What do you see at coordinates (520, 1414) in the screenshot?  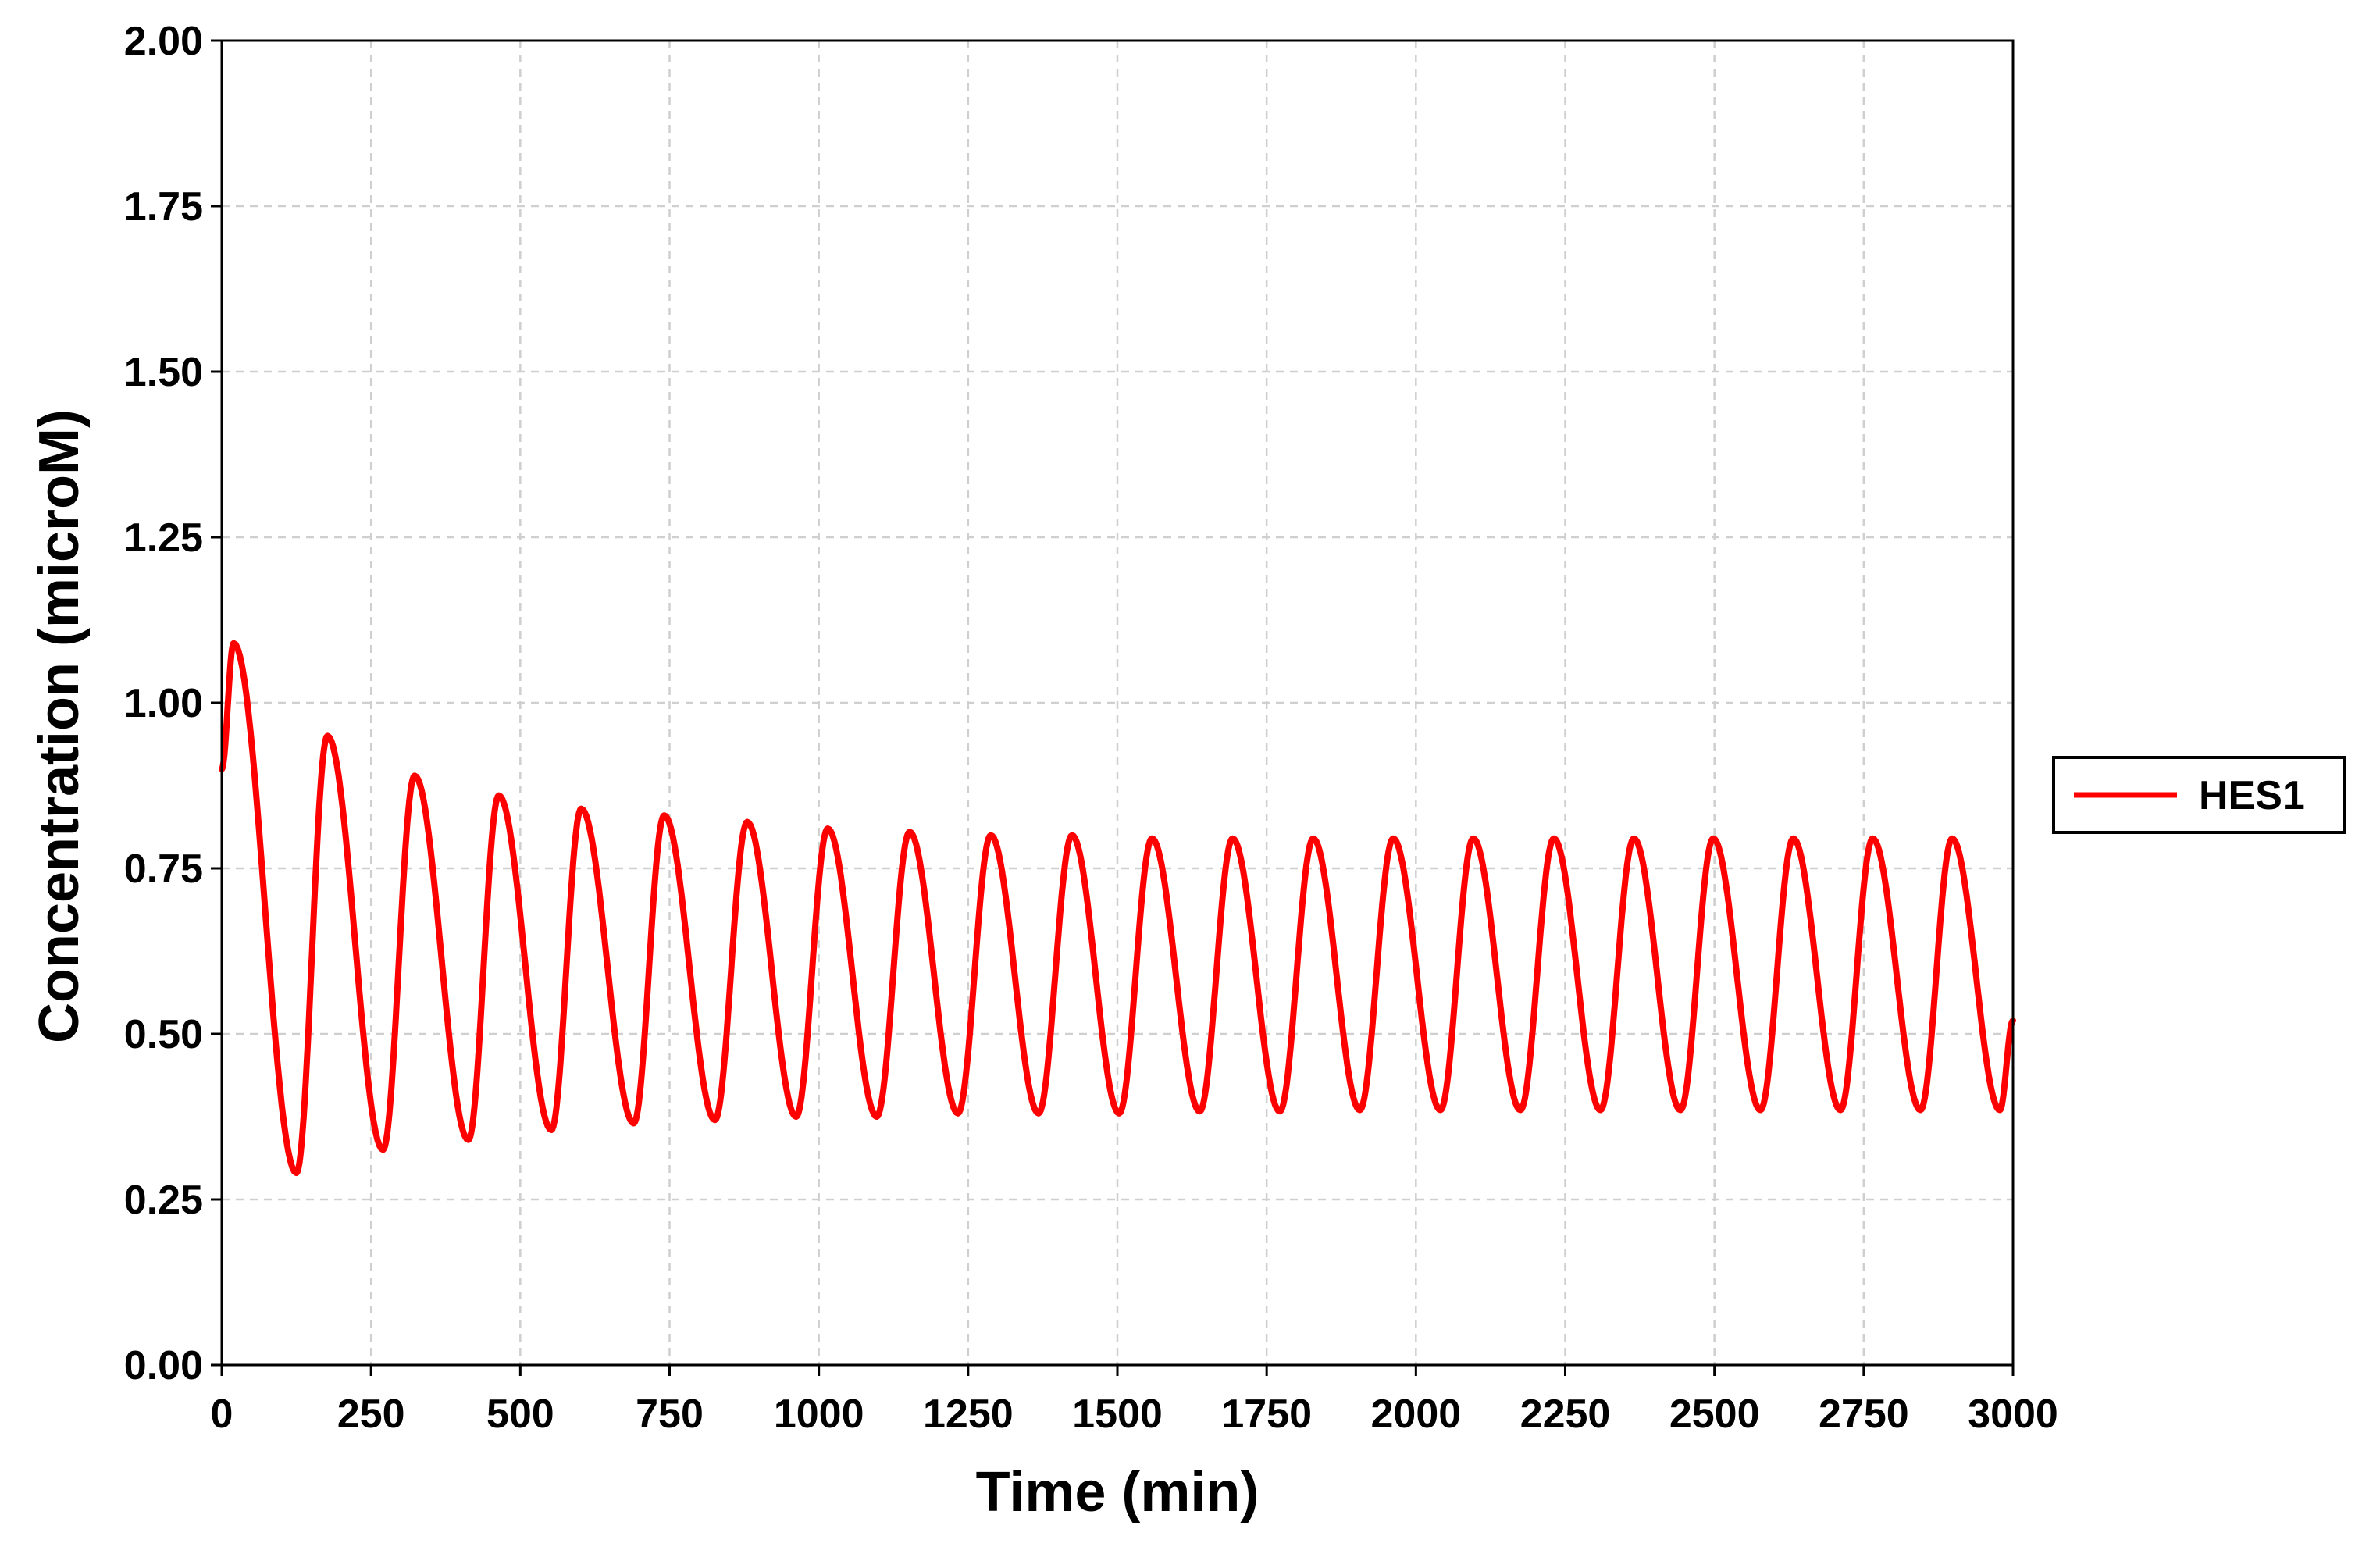 I see `x-tick-label: 500` at bounding box center [520, 1414].